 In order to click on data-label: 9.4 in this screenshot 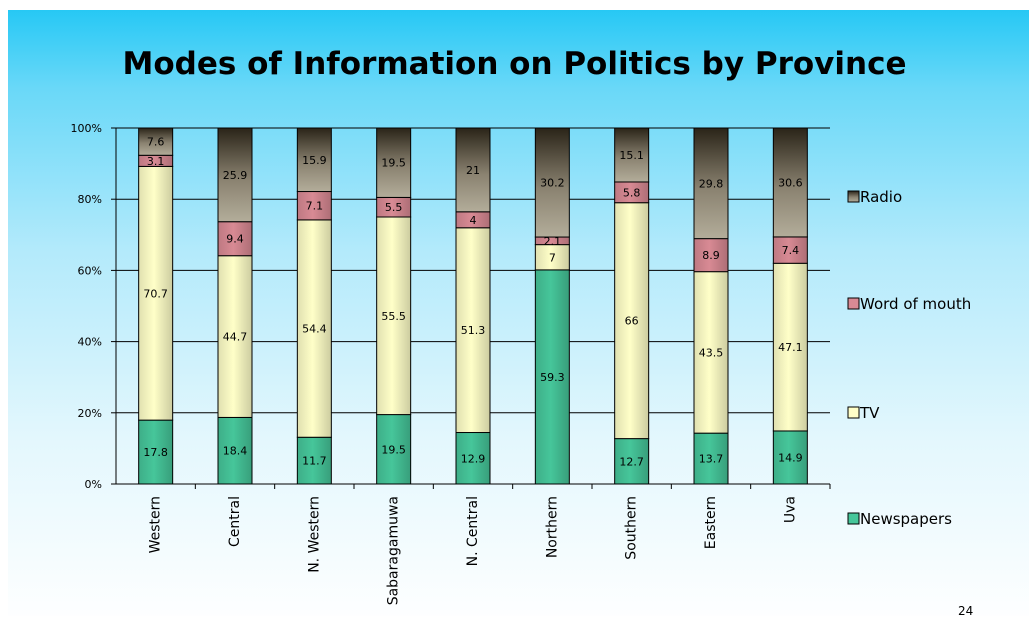, I will do `click(235, 239)`.